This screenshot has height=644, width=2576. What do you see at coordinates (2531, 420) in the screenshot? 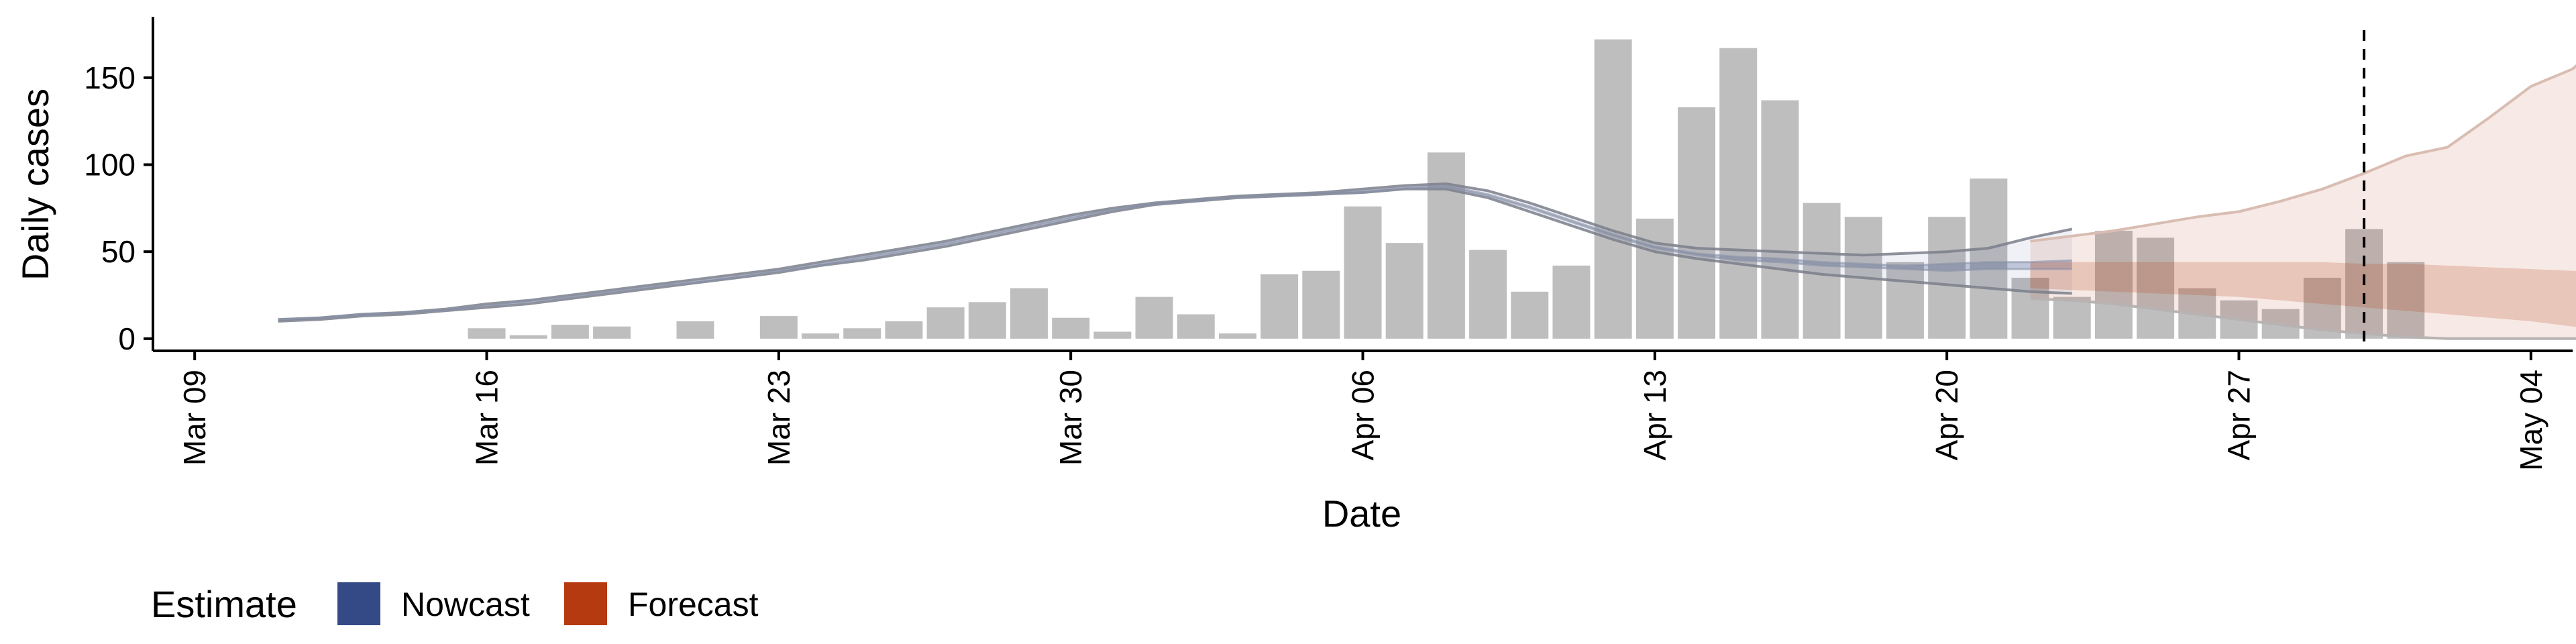
I see `x-tick-label: May 04` at bounding box center [2531, 420].